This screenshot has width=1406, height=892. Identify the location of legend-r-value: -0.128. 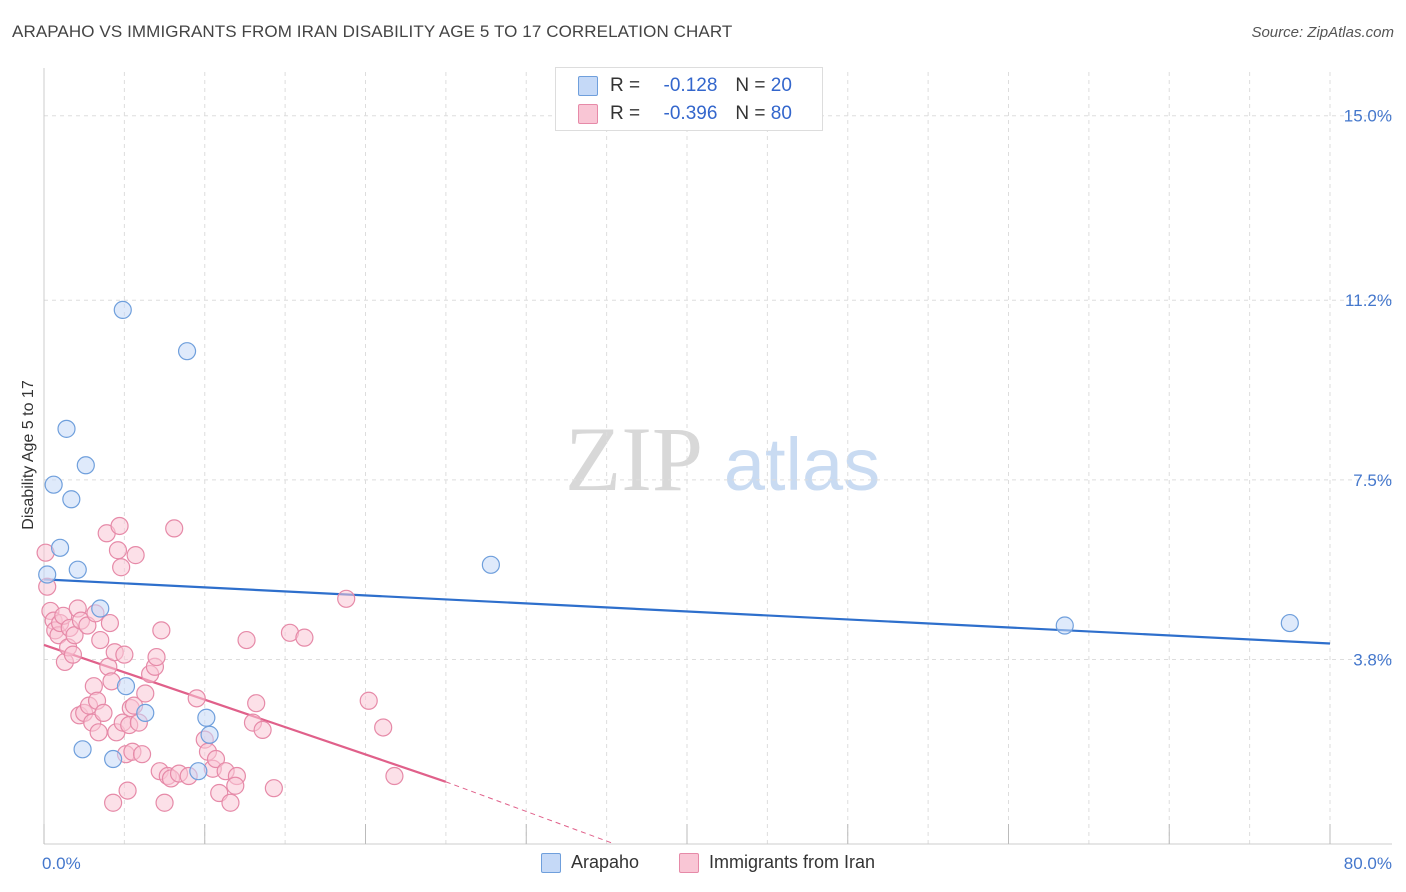
(690, 85).